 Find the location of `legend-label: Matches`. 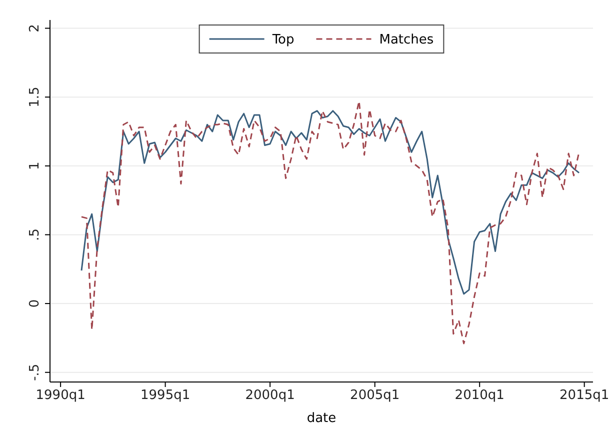

legend-label: Matches is located at coordinates (406, 40).